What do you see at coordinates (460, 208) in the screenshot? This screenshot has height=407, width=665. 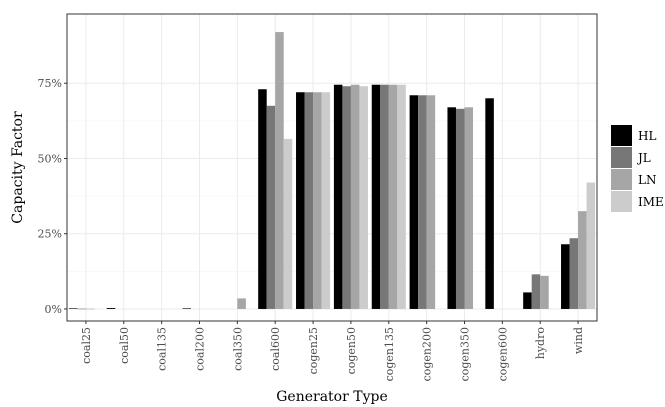 I see `bar-JL-cogen350` at bounding box center [460, 208].